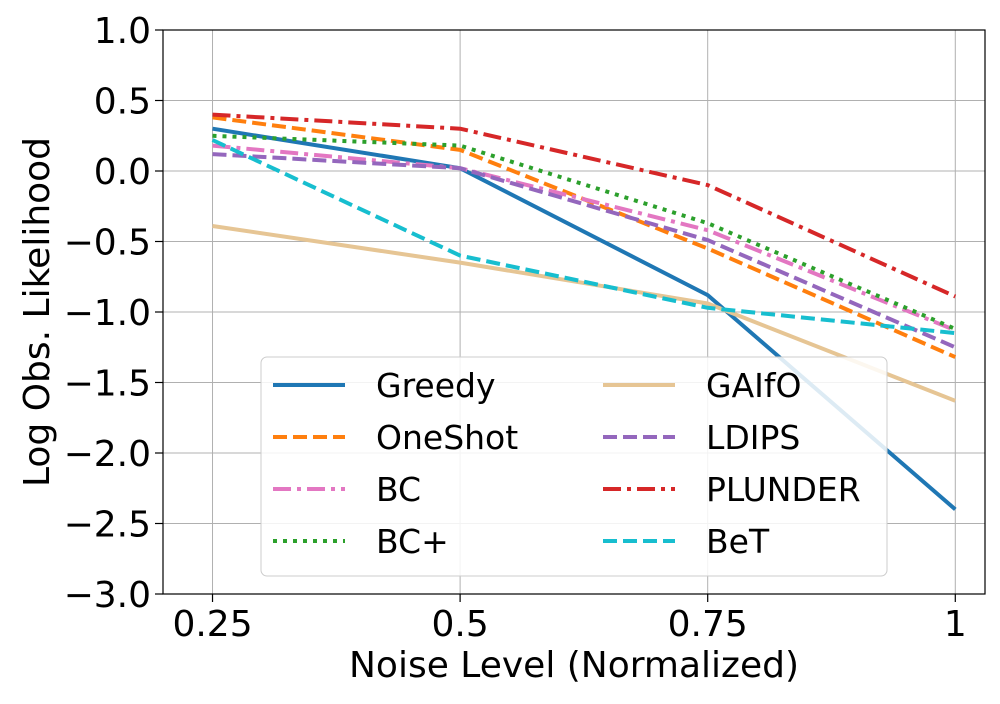 The width and height of the screenshot is (1000, 704). I want to click on y-tick-label-2: 0.0, so click(122, 172).